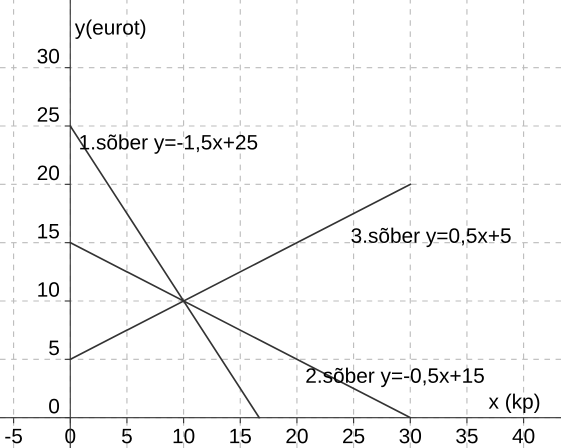 This screenshot has height=448, width=561. What do you see at coordinates (297, 436) in the screenshot?
I see `x-tick-label: 20` at bounding box center [297, 436].